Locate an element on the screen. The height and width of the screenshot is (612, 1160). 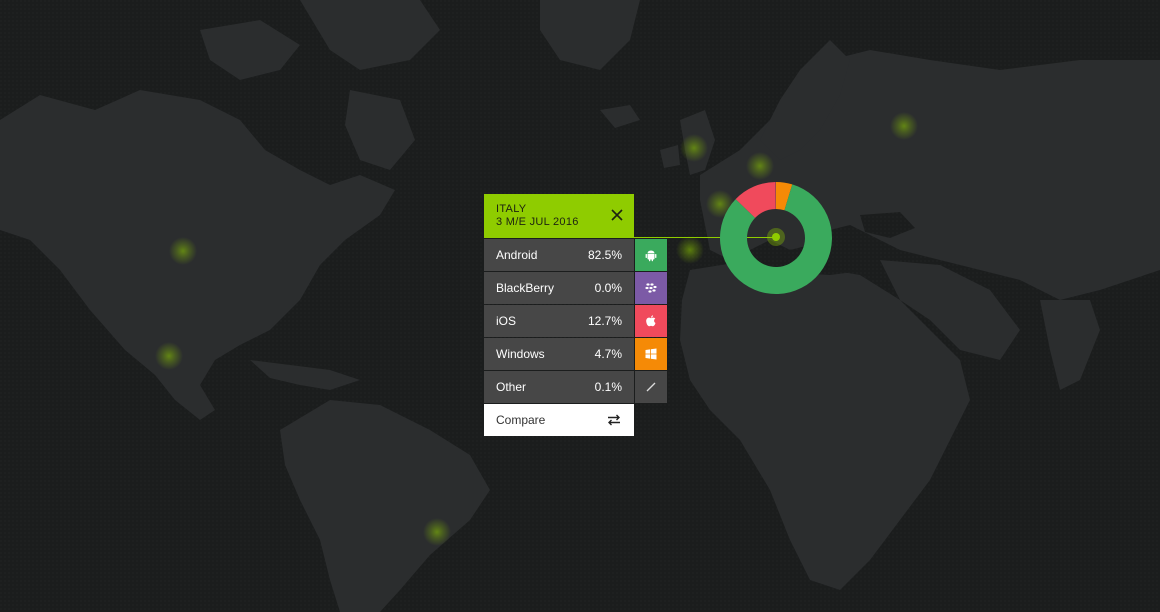
platform-row-android: Android 82.5% is located at coordinates (575, 255).